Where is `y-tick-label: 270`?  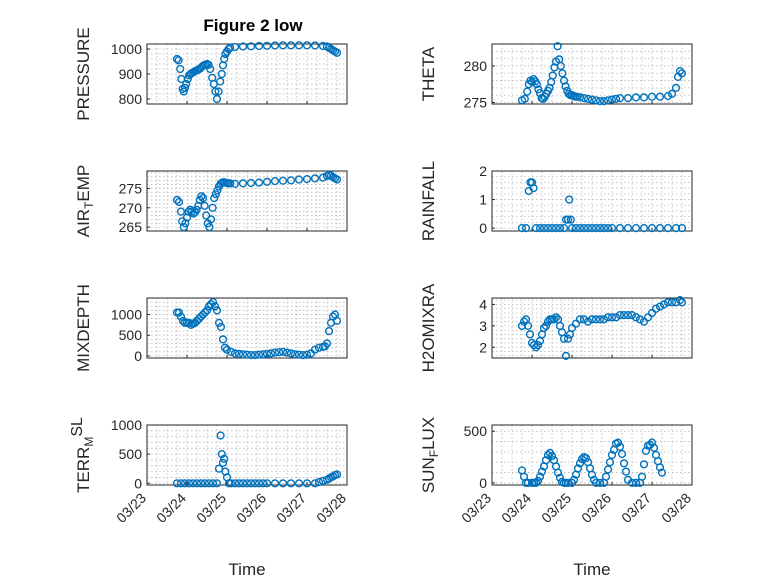 y-tick-label: 270 is located at coordinates (131, 208).